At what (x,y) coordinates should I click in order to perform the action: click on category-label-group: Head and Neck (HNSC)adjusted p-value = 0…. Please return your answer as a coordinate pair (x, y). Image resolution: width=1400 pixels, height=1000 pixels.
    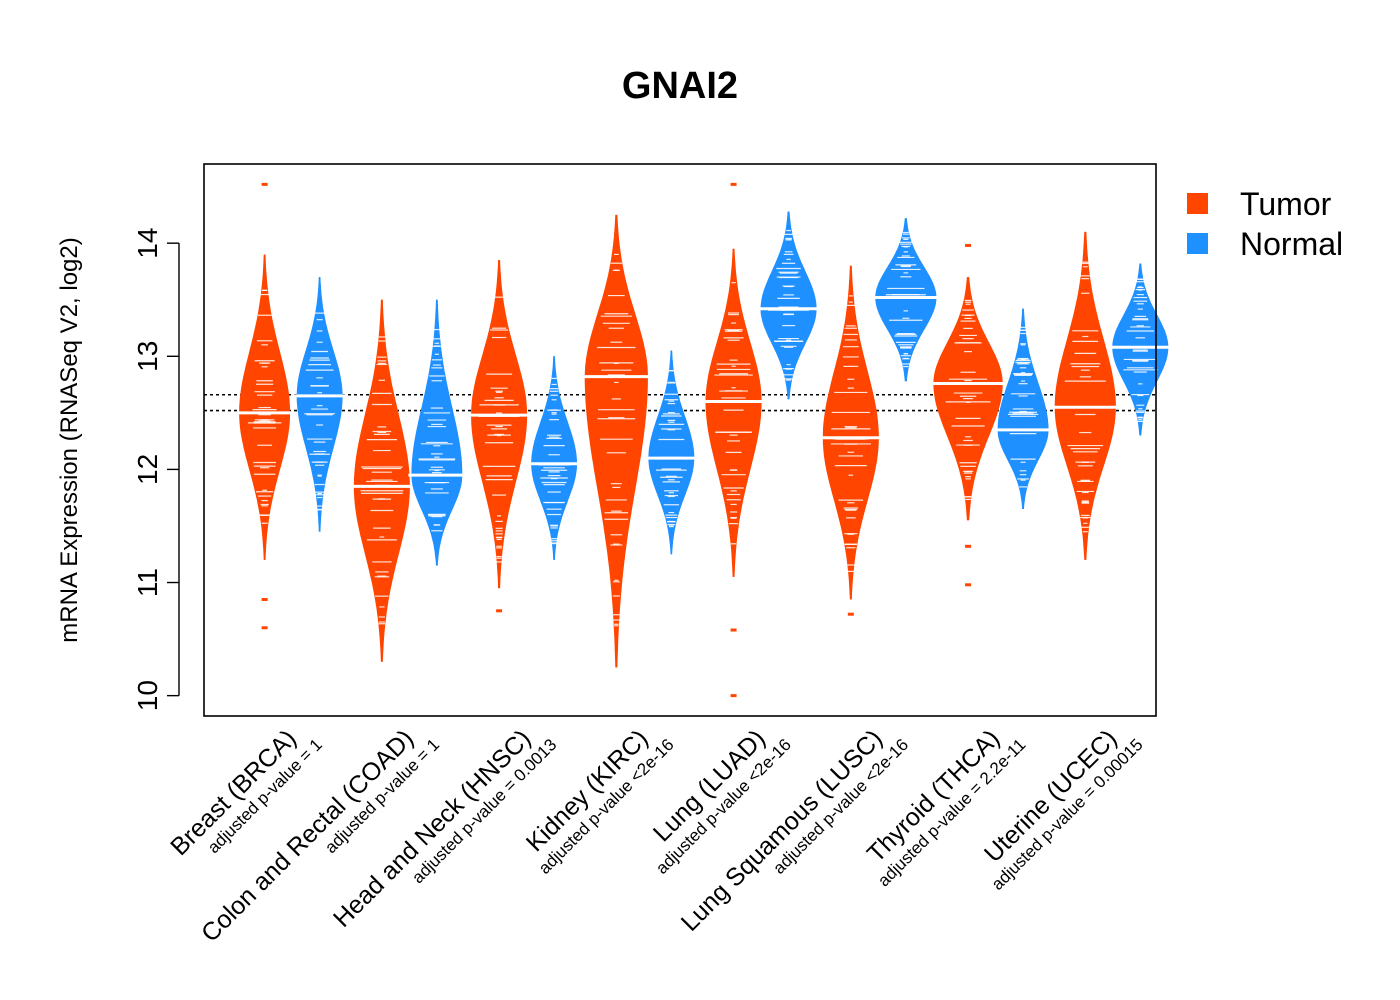
    Looking at the image, I should click on (444, 828).